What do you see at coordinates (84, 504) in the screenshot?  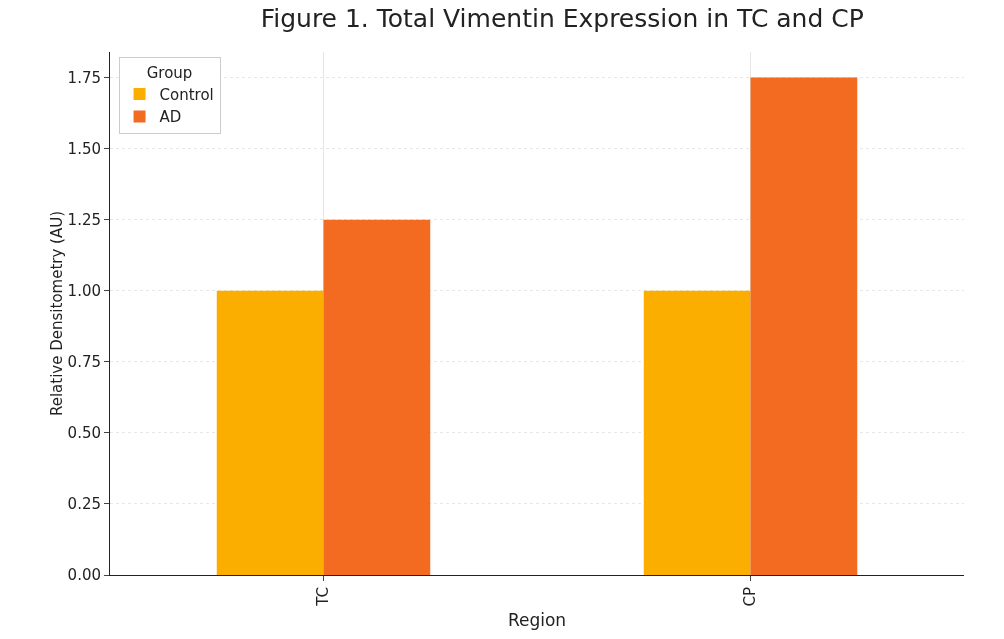 I see `y-tick-label: 0.25` at bounding box center [84, 504].